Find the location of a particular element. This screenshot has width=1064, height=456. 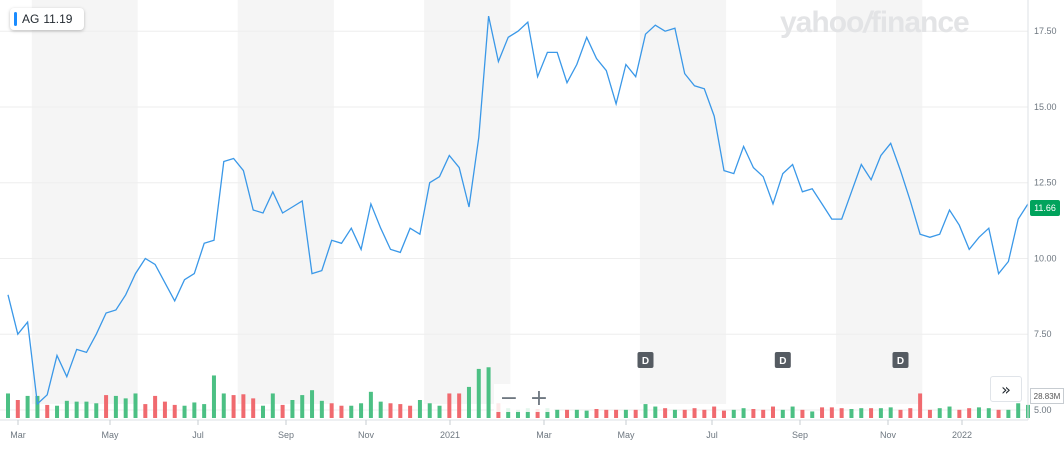

y-tick-label: 17.50 is located at coordinates (1045, 31).